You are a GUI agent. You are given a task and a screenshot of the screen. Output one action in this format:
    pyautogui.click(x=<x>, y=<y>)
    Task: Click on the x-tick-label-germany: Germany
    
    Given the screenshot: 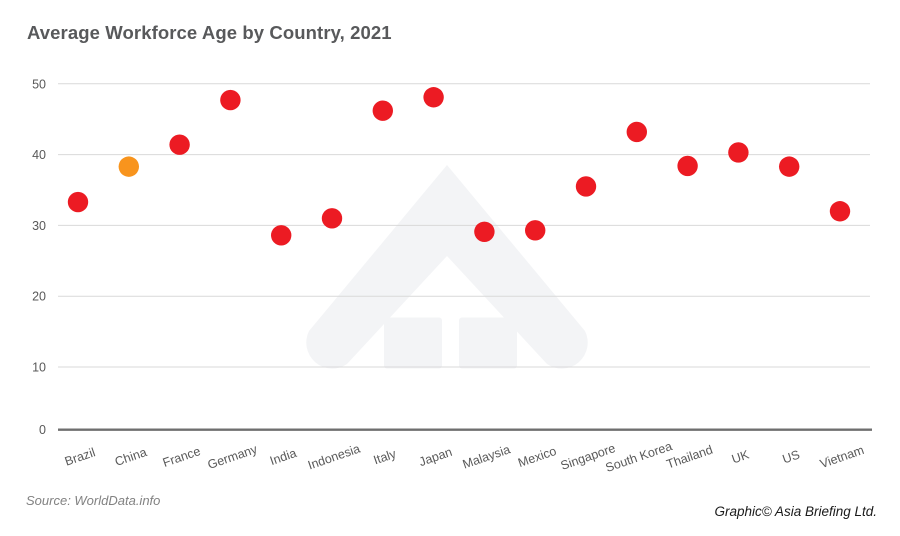 What is the action you would take?
    pyautogui.click(x=233, y=457)
    